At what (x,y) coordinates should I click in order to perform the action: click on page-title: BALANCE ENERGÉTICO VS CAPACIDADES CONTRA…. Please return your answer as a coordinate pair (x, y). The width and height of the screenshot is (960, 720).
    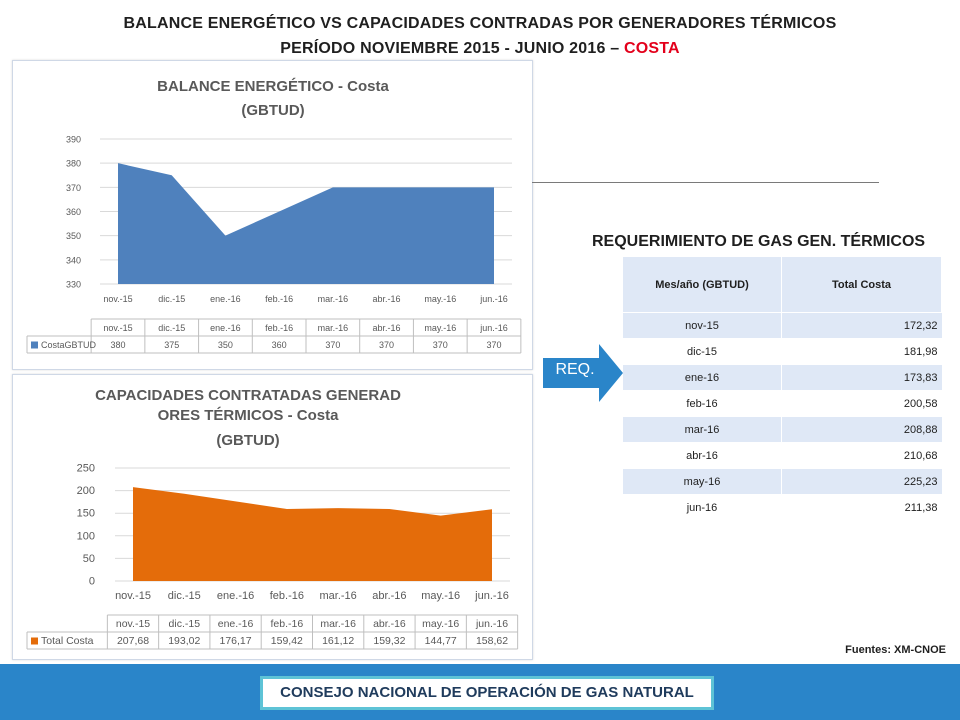
    Looking at the image, I should click on (480, 23).